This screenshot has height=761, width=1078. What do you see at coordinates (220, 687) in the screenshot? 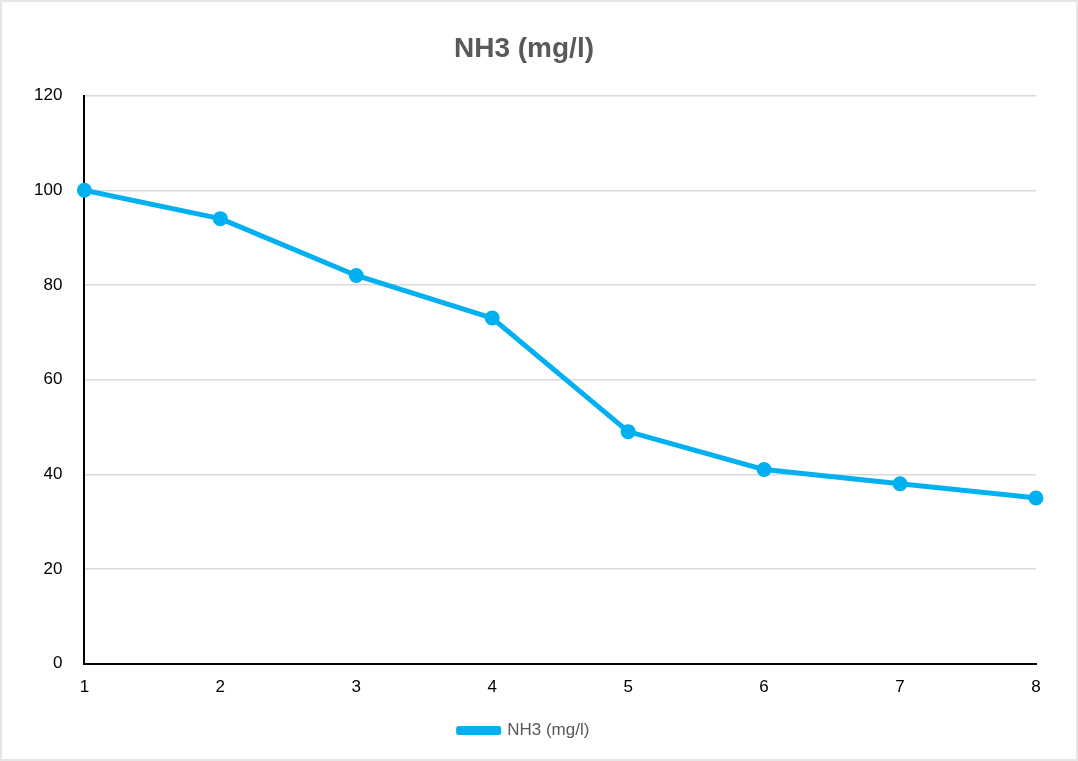
I see `x-tick-label: 2` at bounding box center [220, 687].